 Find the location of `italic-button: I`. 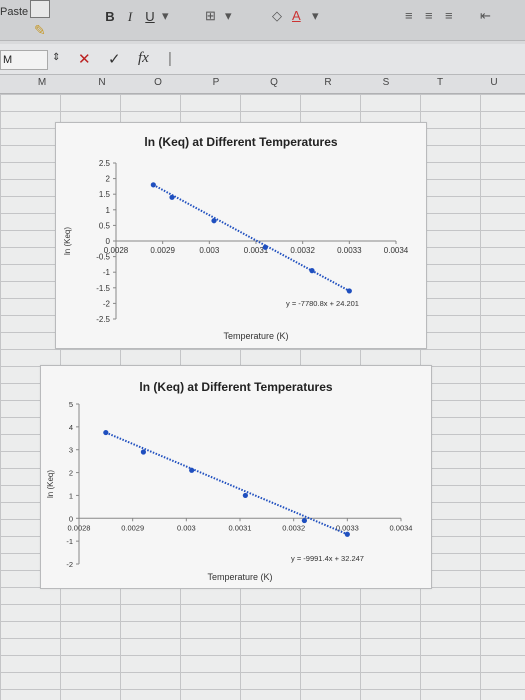

italic-button: I is located at coordinates (130, 16).